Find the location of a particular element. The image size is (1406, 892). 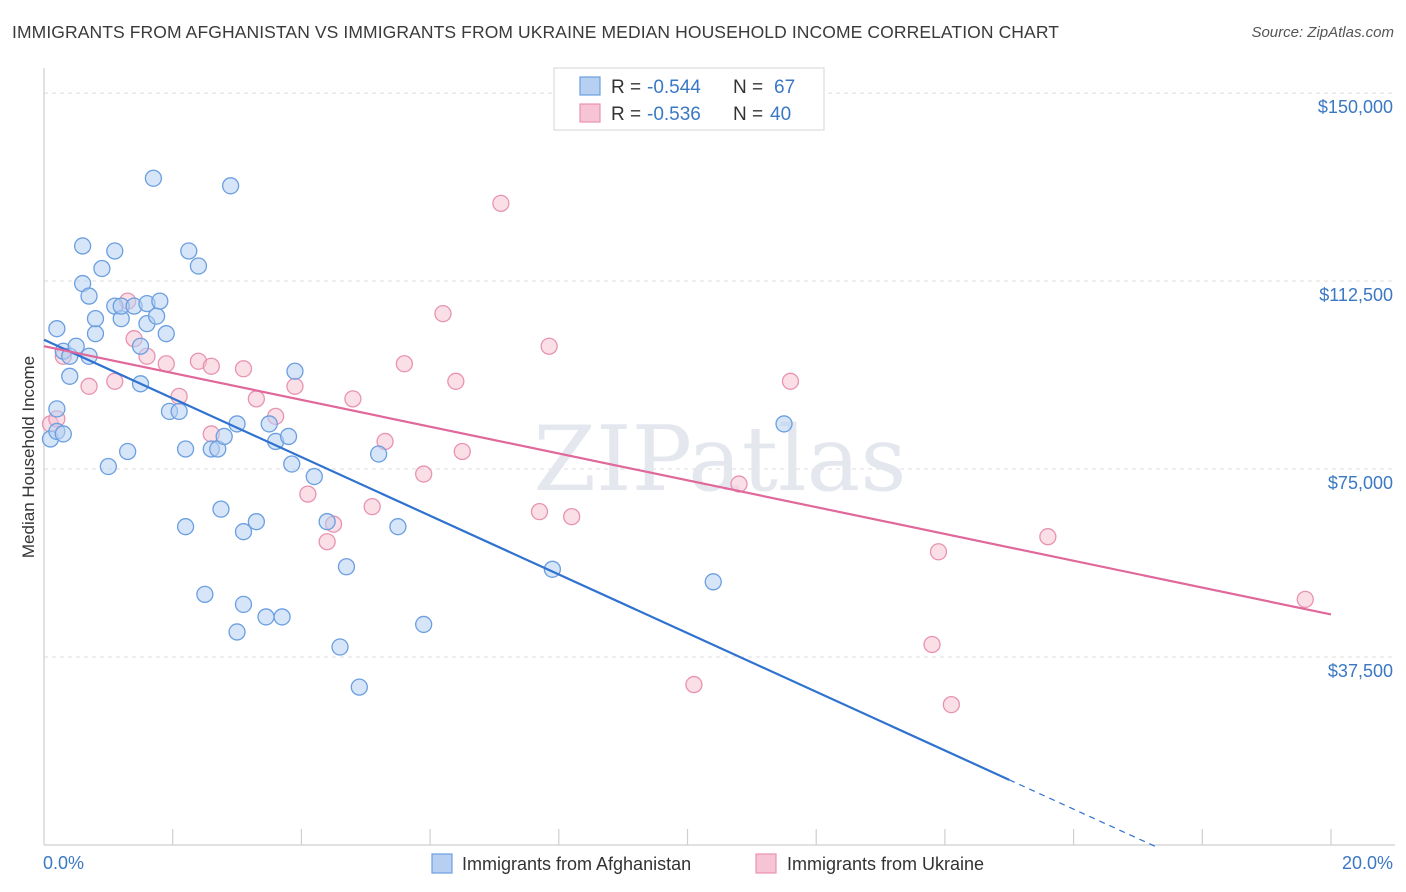

legend-n-value-ukraine: 40 is located at coordinates (780, 114).